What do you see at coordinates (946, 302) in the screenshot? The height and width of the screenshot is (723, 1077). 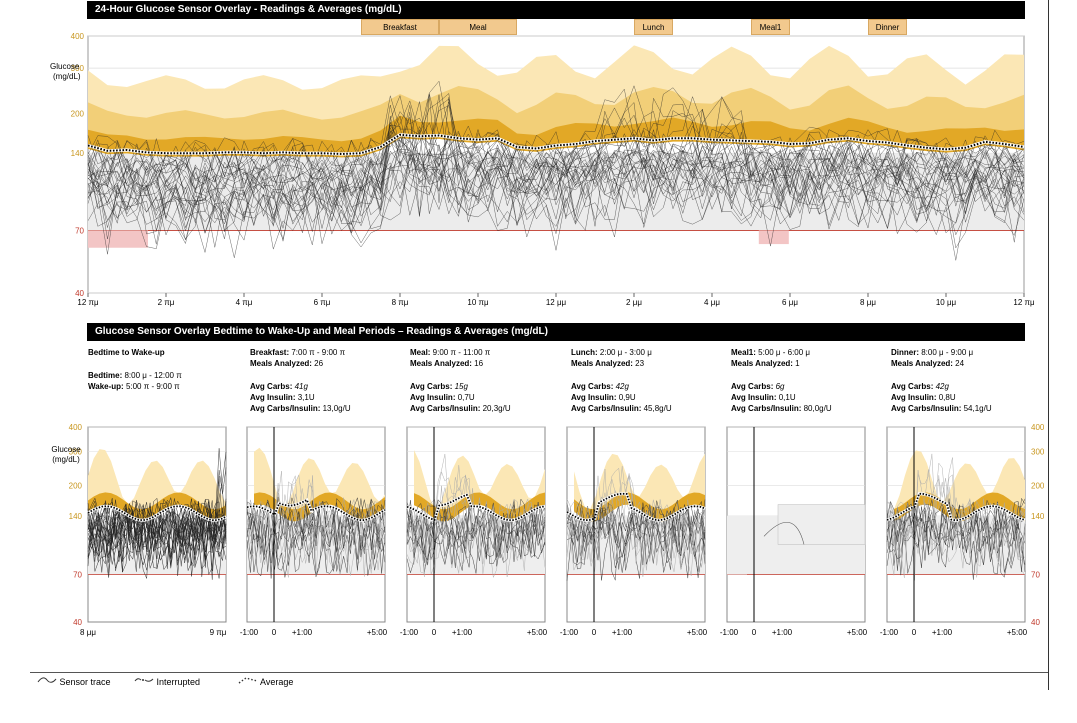 I see `x-tick-label: 10 μμ` at bounding box center [946, 302].